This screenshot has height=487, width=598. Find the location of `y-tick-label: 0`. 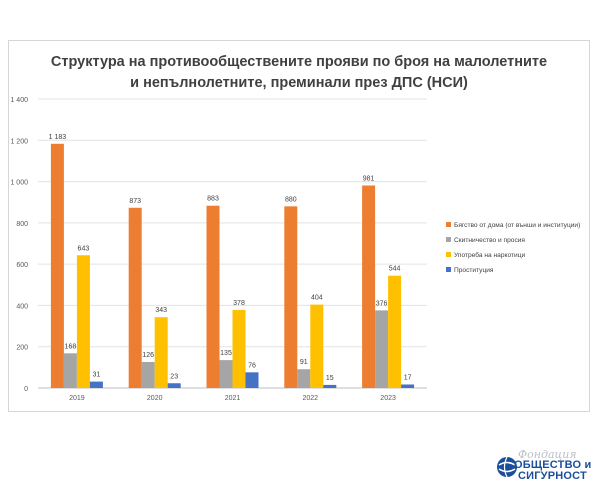

y-tick-label: 0 is located at coordinates (26, 389).